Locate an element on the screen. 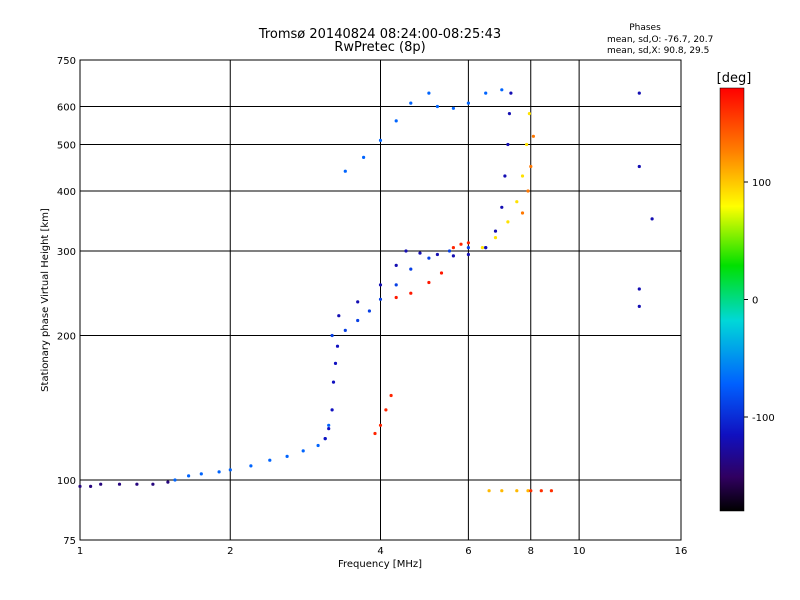 This screenshot has width=800, height=600. colorbar-ticks: 100 0 -100 is located at coordinates (759, 301).